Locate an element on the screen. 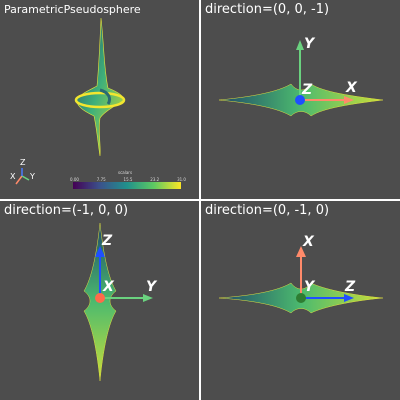  scalar-tick: 15.5 is located at coordinates (128, 179).